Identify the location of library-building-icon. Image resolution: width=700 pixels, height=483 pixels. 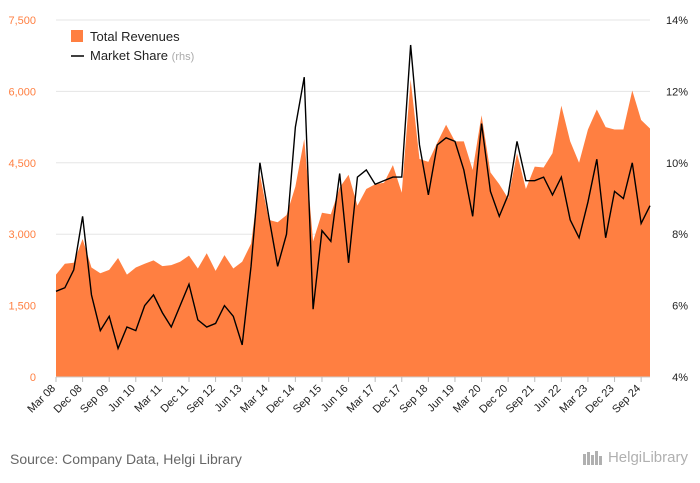
(592, 457).